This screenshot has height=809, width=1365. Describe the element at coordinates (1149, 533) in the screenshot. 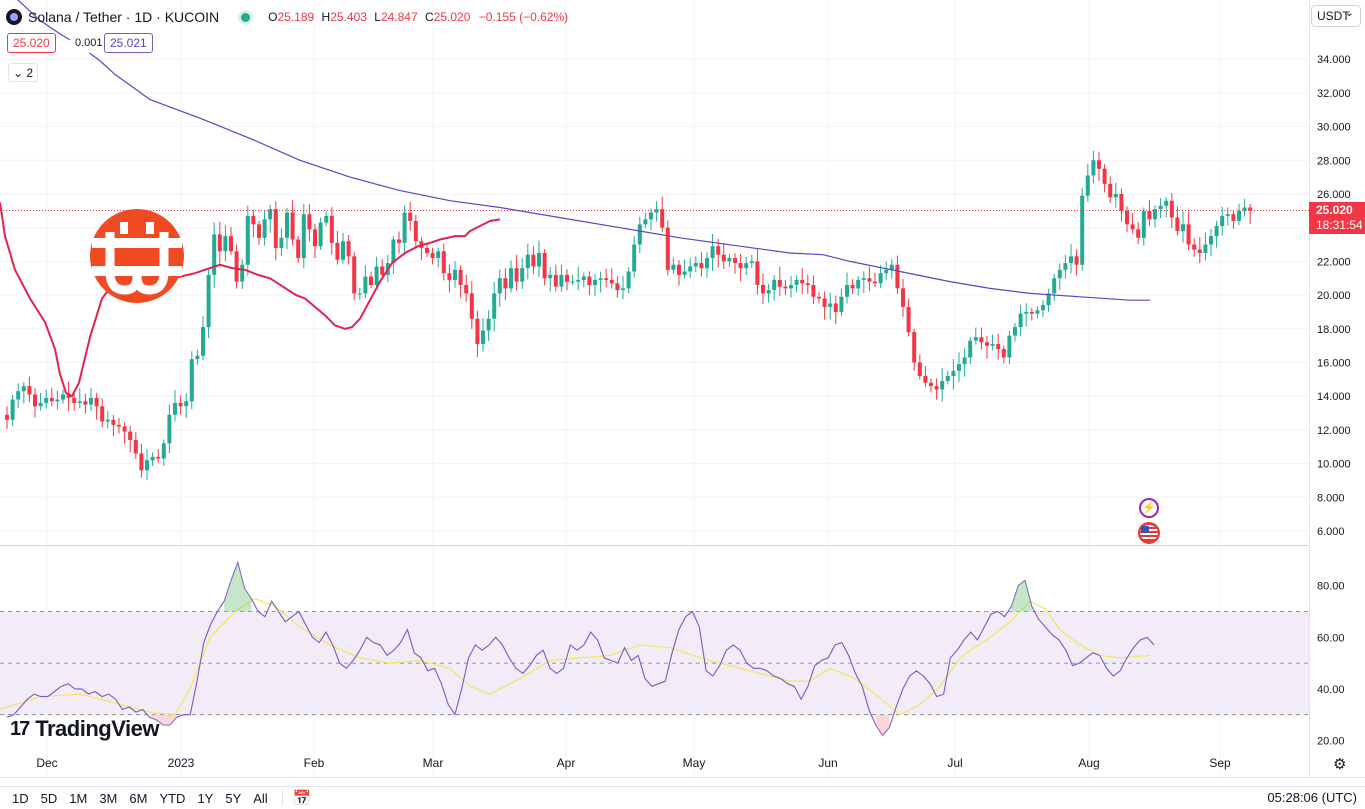

I see `us-flag-event-icon` at that location.